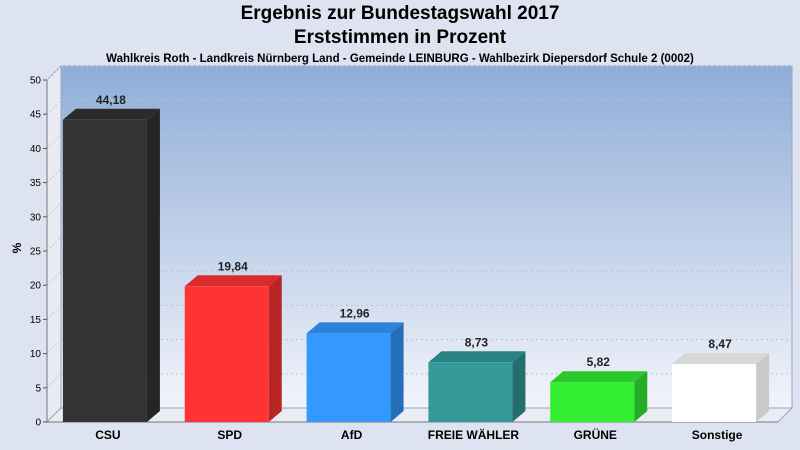  I want to click on bar-csu, so click(111, 265).